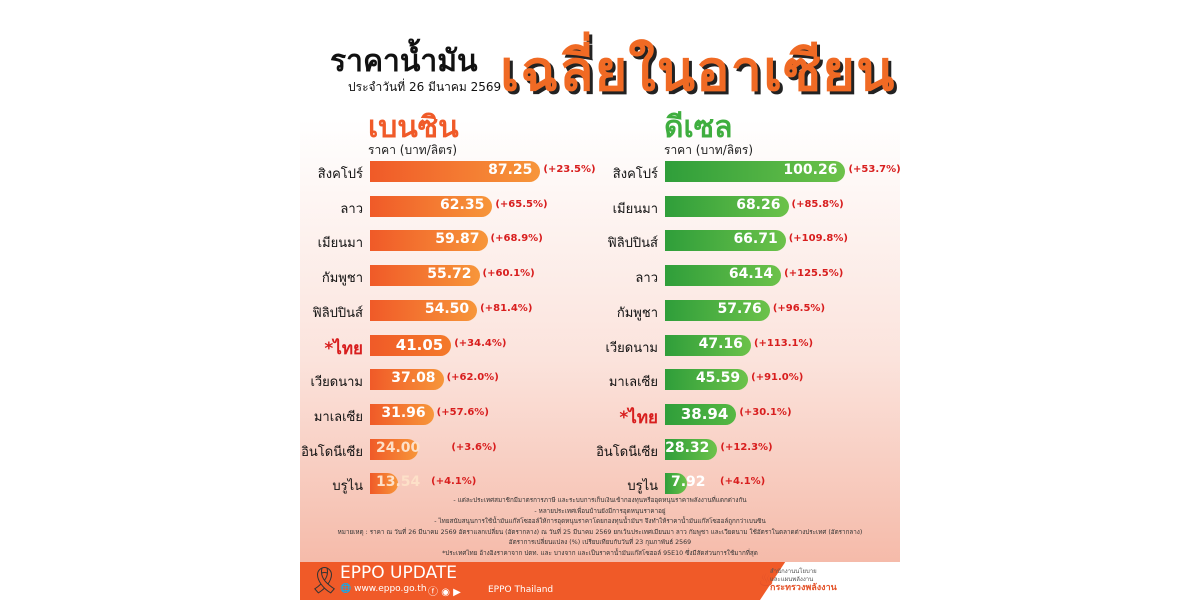  I want to click on change-label: (+85.8%), so click(817, 204).